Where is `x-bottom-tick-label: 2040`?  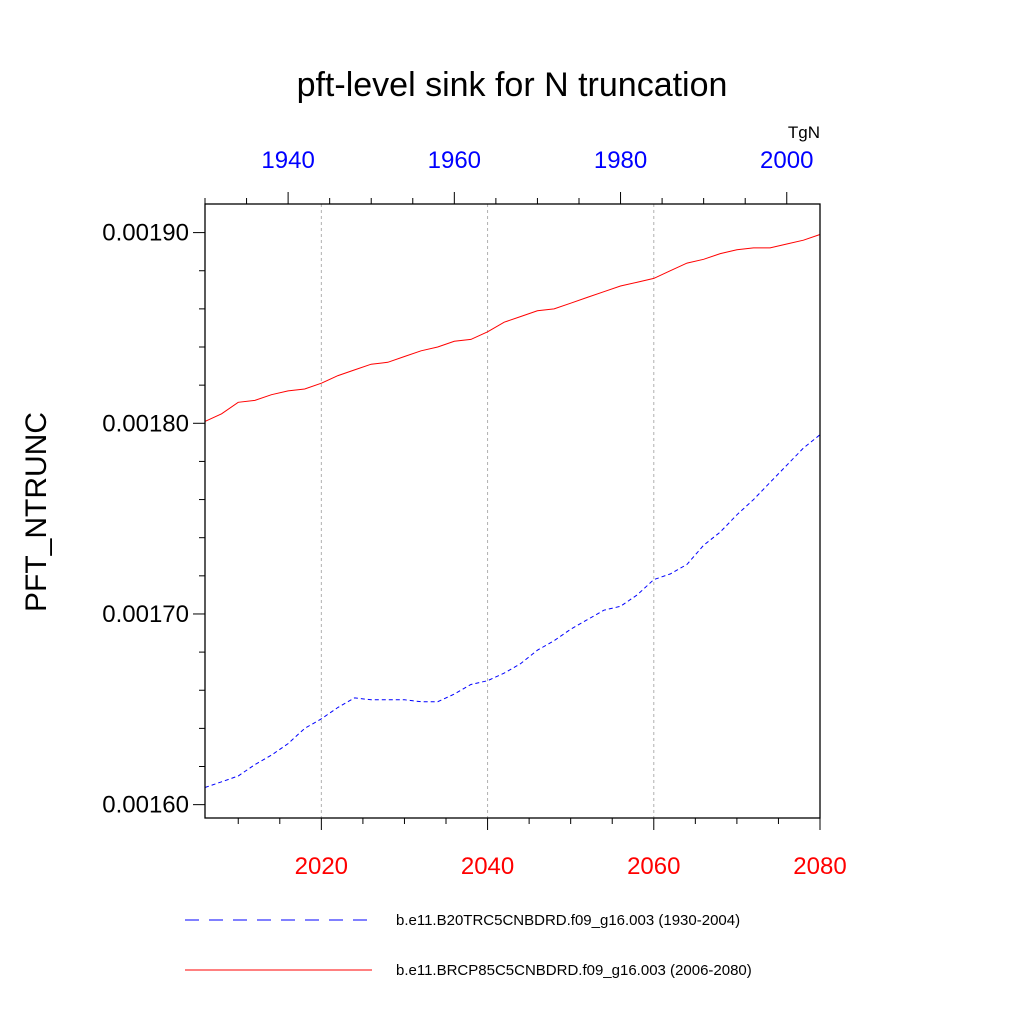
x-bottom-tick-label: 2040 is located at coordinates (487, 866).